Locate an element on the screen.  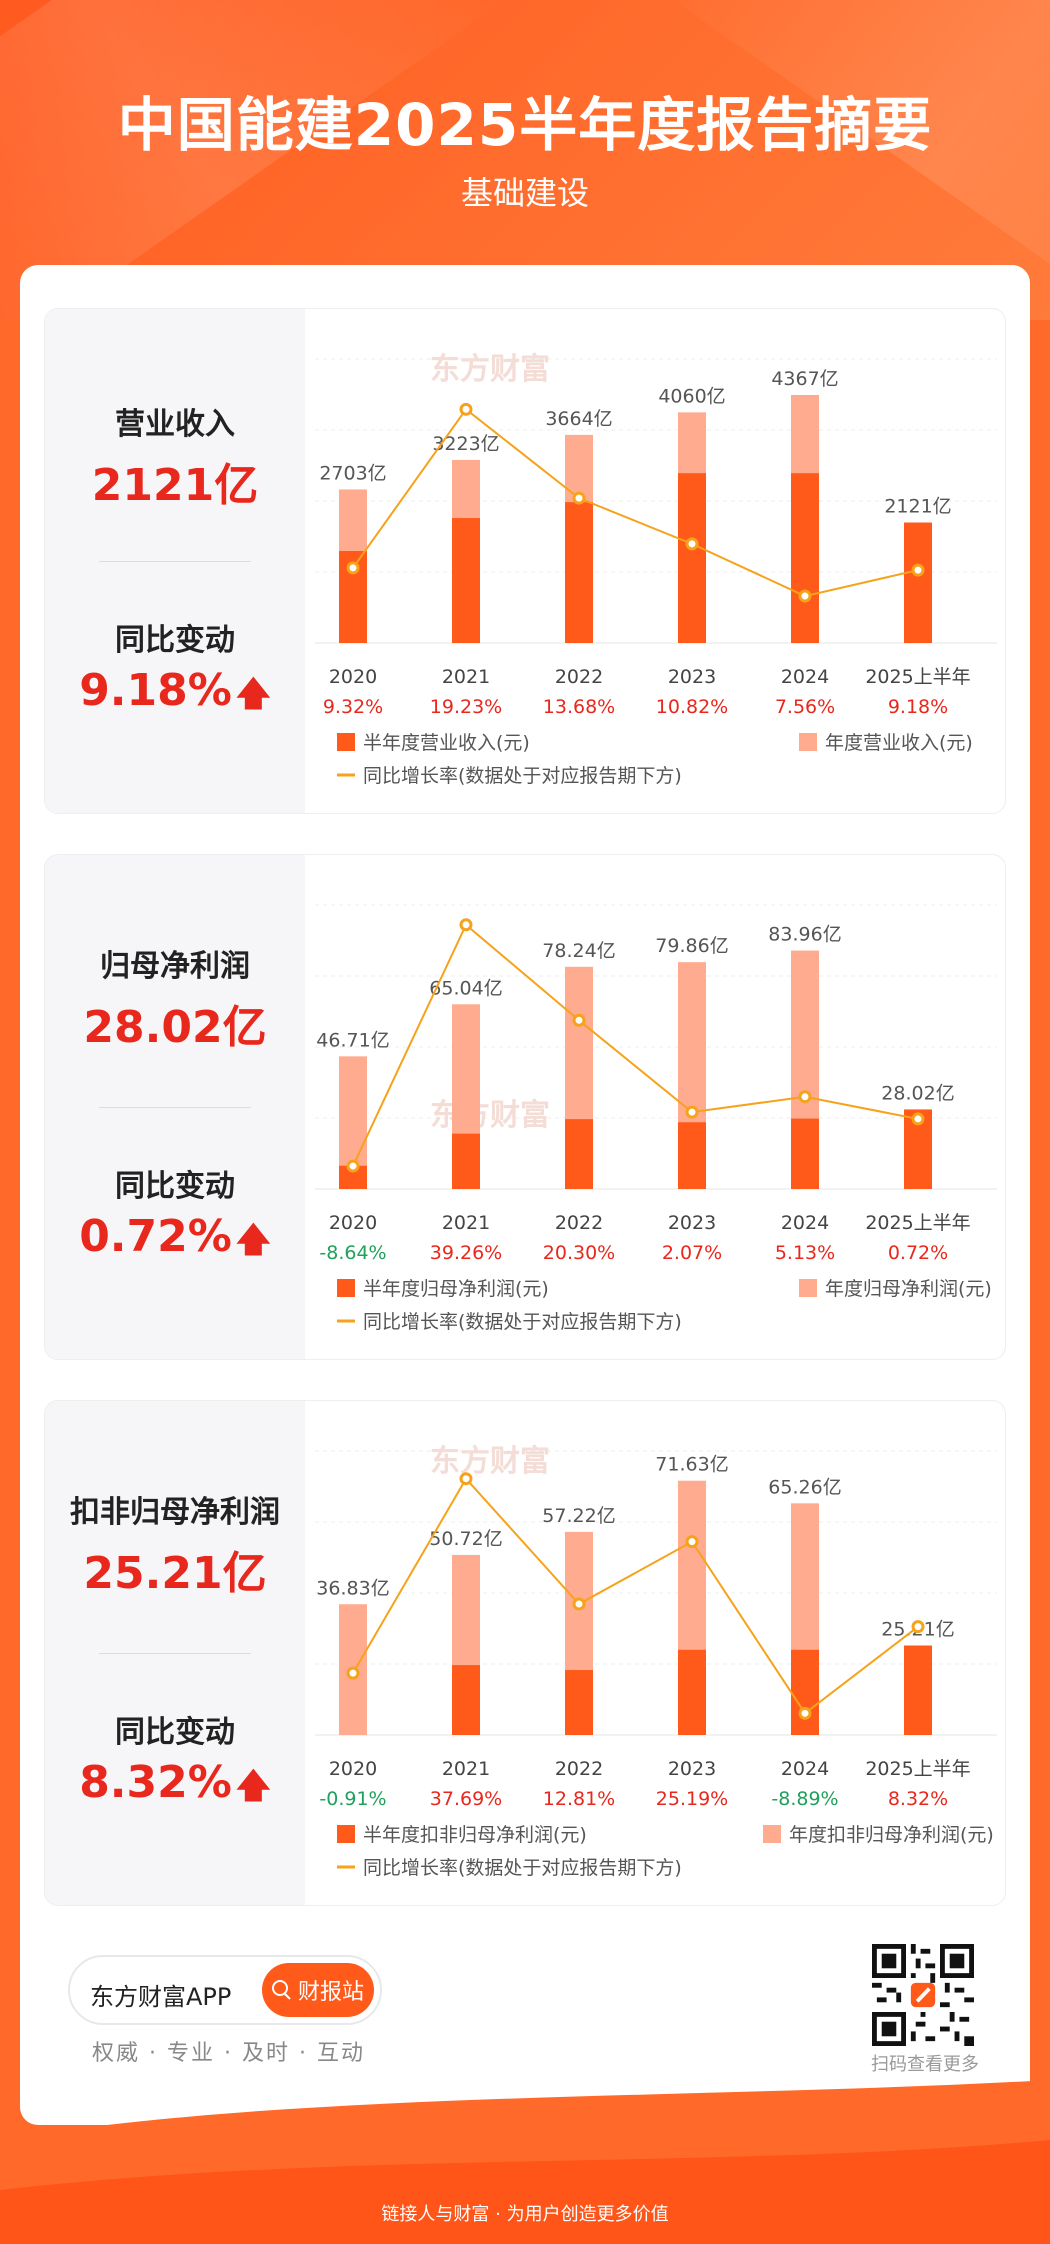
data-label: 3664亿 is located at coordinates (578, 419).